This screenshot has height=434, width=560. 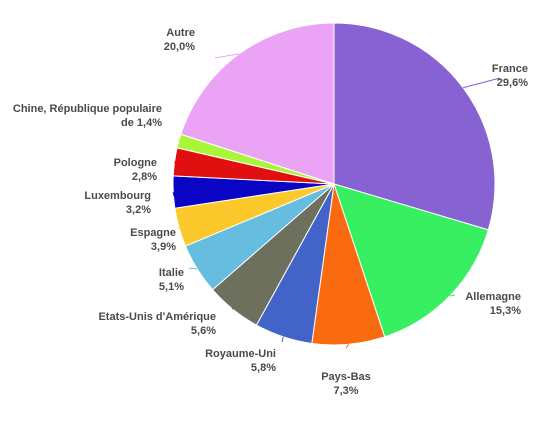 What do you see at coordinates (203, 331) in the screenshot?
I see `slice-value: 5,6%` at bounding box center [203, 331].